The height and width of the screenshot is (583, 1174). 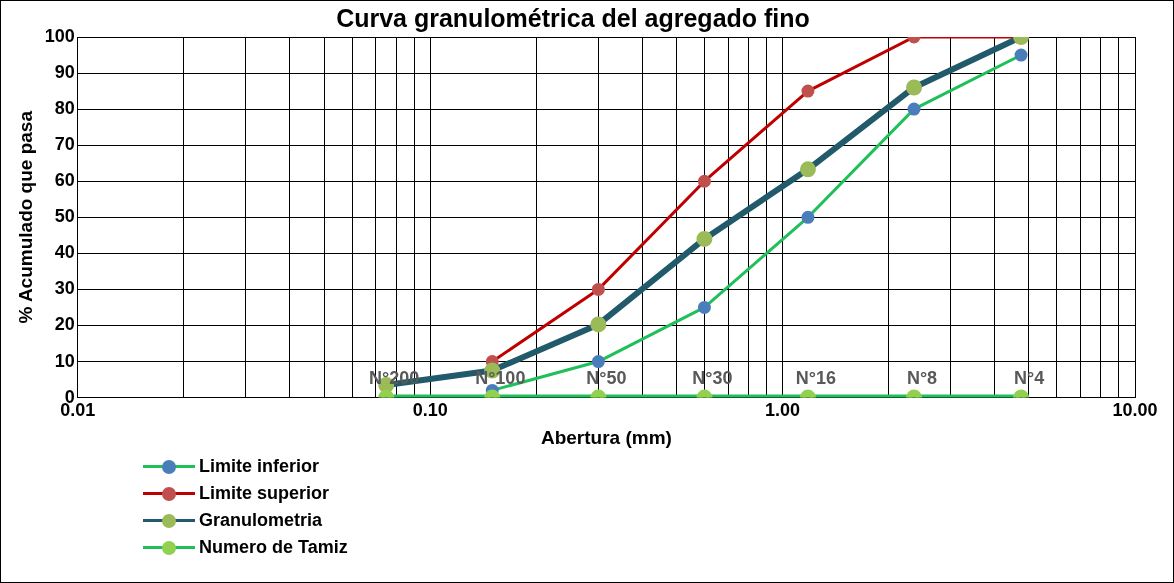 I want to click on y-tick-label: 70, so click(x=64, y=144).